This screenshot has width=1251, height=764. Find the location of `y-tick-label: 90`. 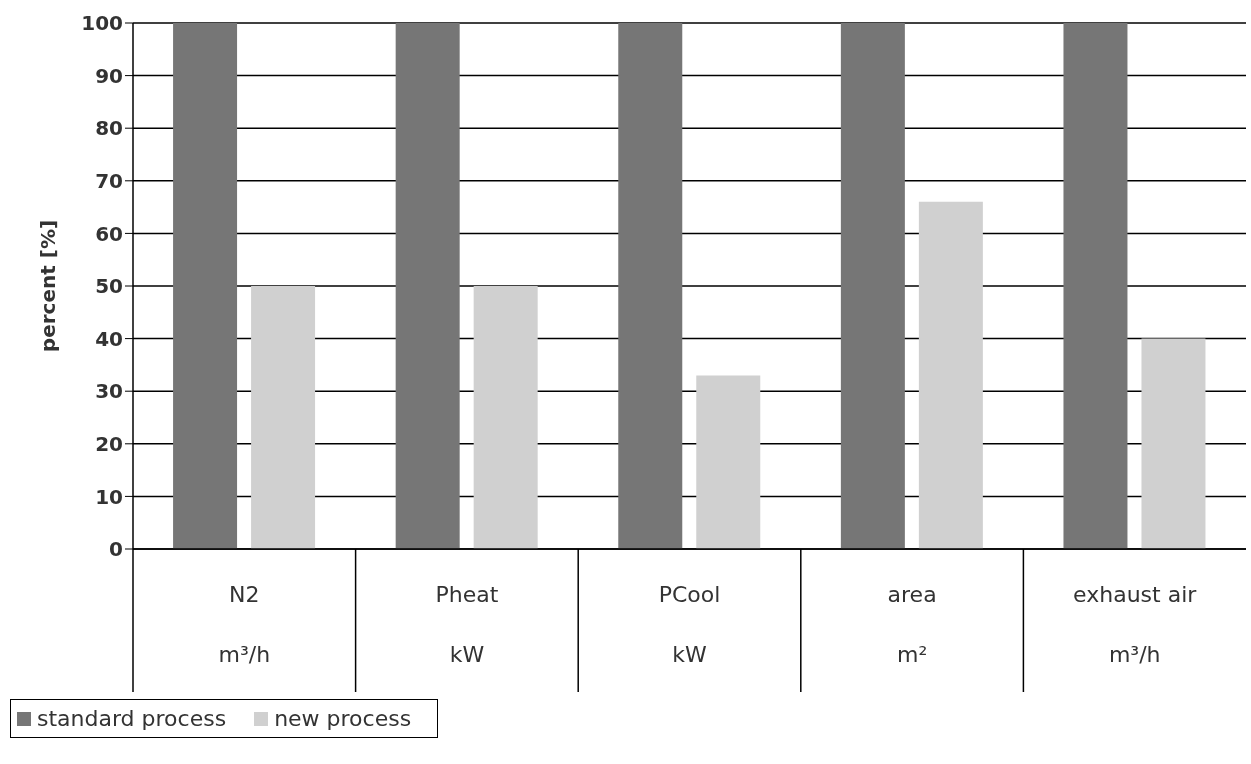

y-tick-label: 90 is located at coordinates (109, 75).